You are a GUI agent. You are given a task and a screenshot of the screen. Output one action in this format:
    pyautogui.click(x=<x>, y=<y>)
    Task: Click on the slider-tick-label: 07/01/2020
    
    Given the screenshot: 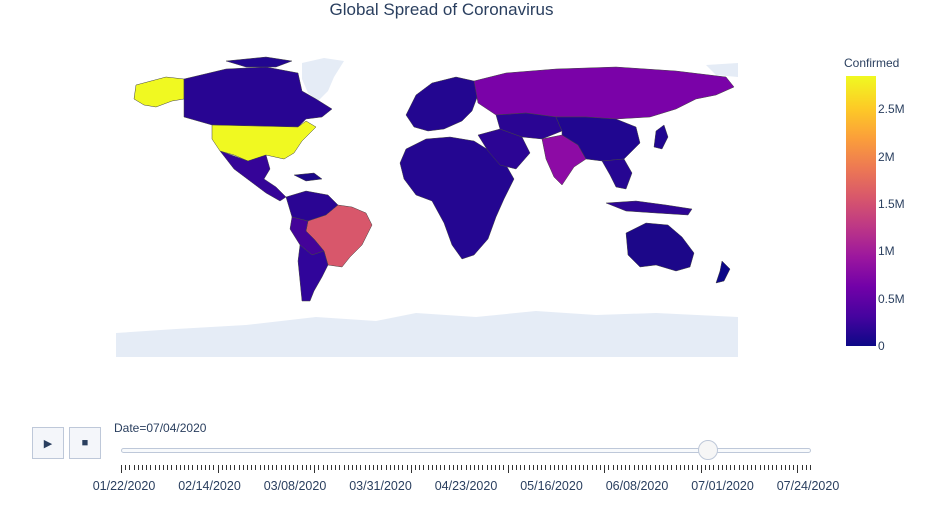 What is the action you would take?
    pyautogui.click(x=722, y=486)
    